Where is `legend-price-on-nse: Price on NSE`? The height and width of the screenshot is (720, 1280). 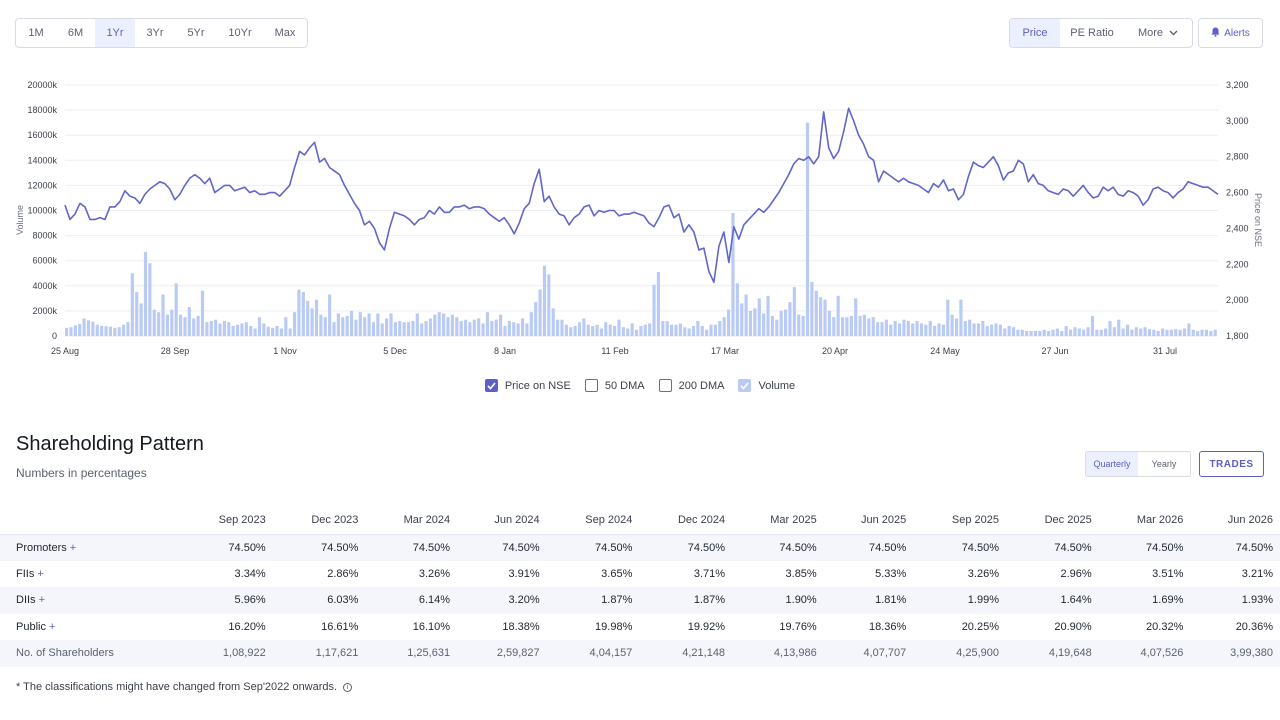
legend-price-on-nse: Price on NSE is located at coordinates (527, 385).